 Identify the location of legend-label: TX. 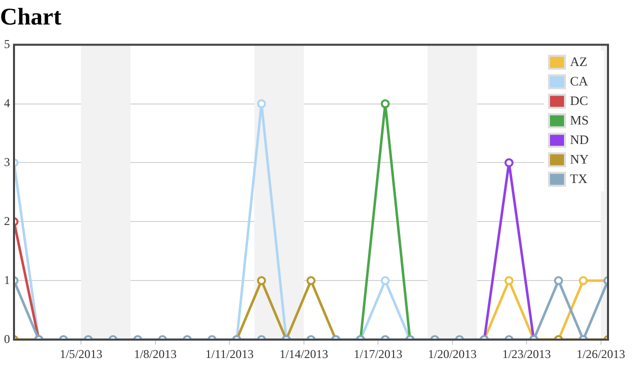
(579, 178).